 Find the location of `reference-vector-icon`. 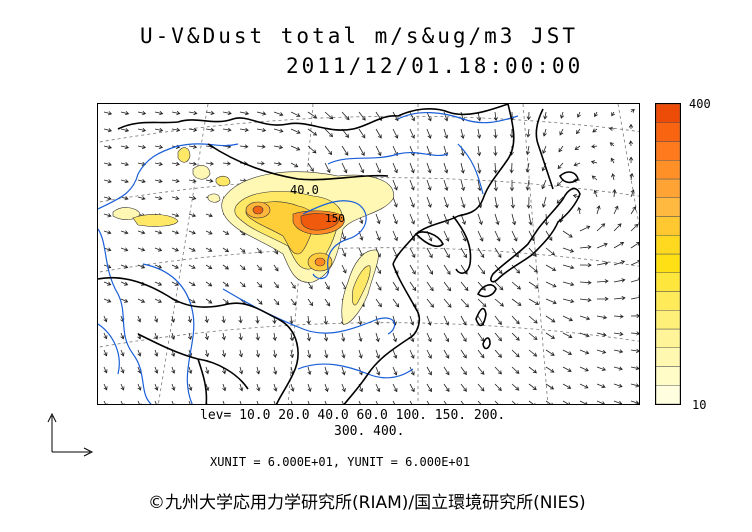

reference-vector-icon is located at coordinates (70, 434).